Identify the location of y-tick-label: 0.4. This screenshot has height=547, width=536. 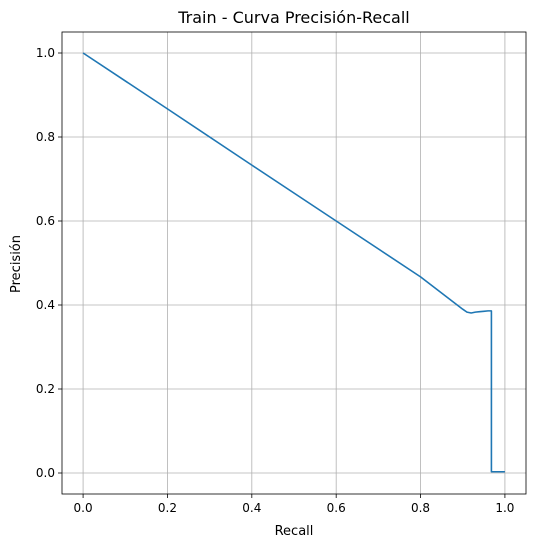
(45, 305).